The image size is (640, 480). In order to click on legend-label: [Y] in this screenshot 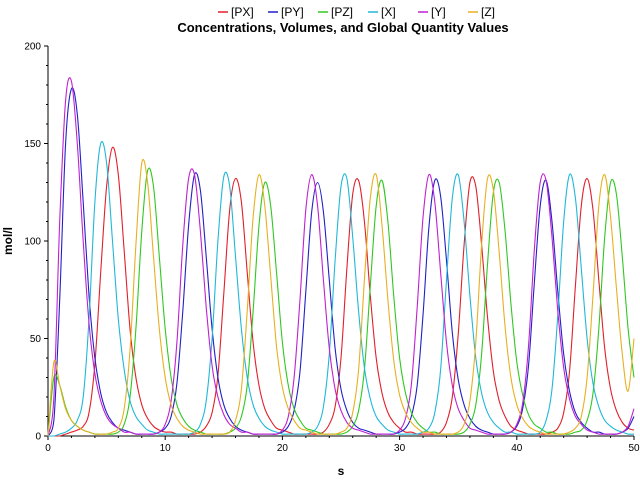, I will do `click(438, 12)`.